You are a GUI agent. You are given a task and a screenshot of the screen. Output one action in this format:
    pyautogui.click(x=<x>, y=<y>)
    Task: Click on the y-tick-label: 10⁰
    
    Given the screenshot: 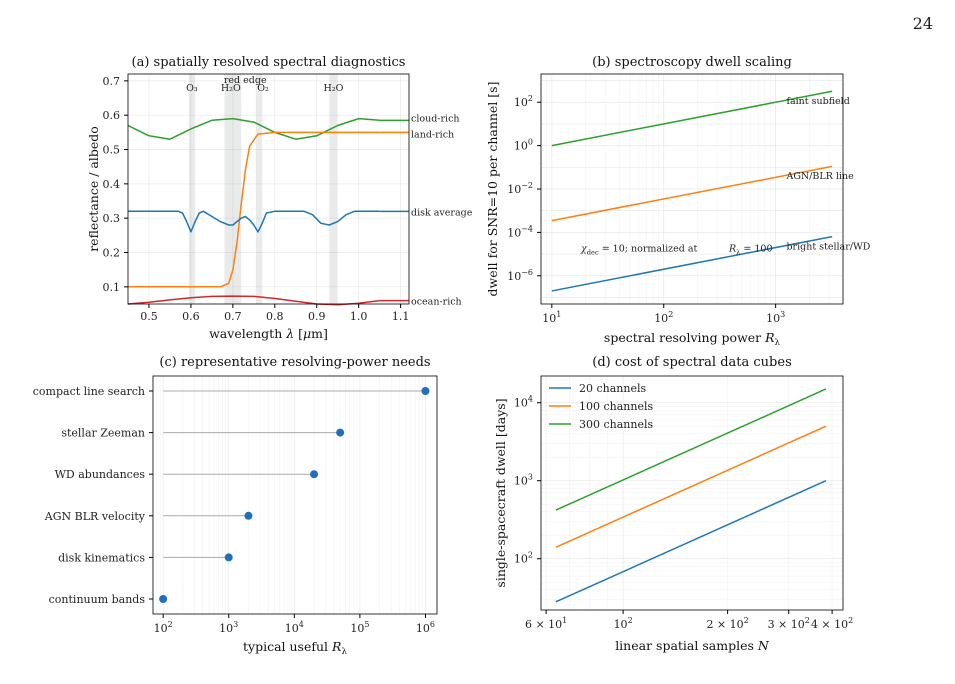 What is the action you would take?
    pyautogui.click(x=523, y=145)
    